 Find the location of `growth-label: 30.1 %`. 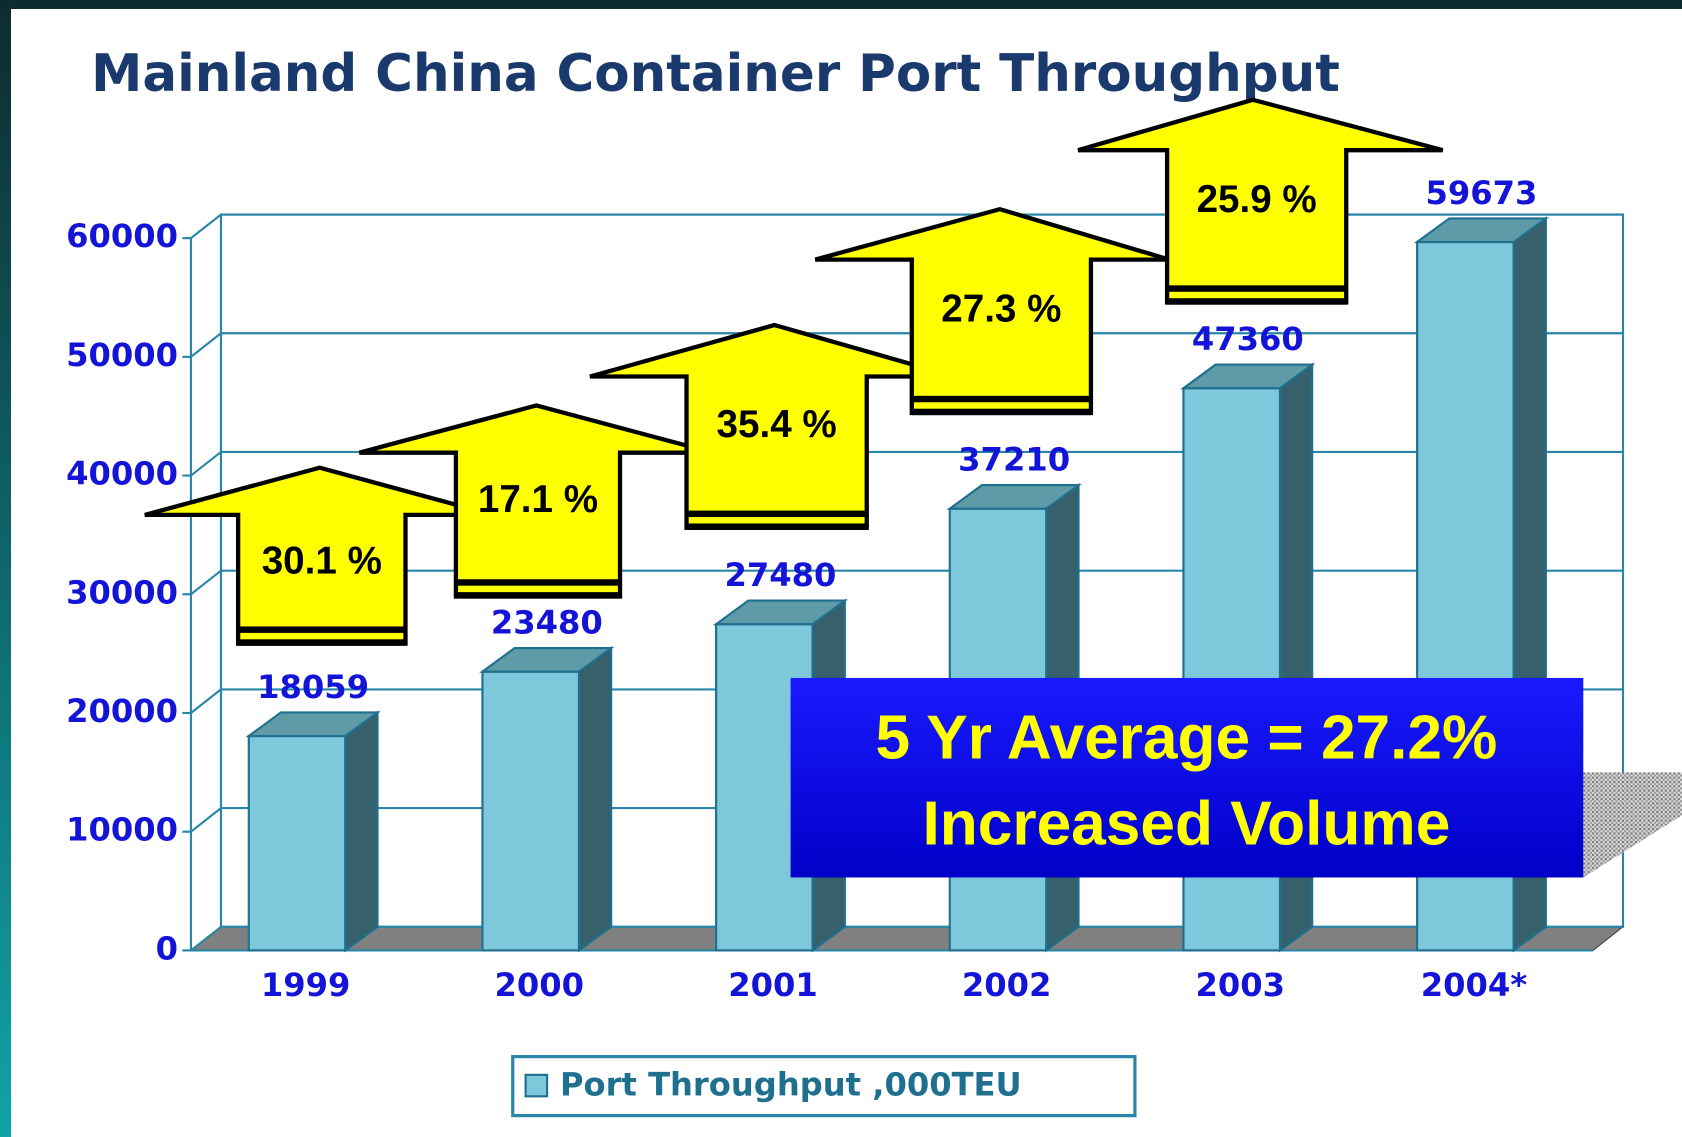

growth-label: 30.1 % is located at coordinates (322, 560).